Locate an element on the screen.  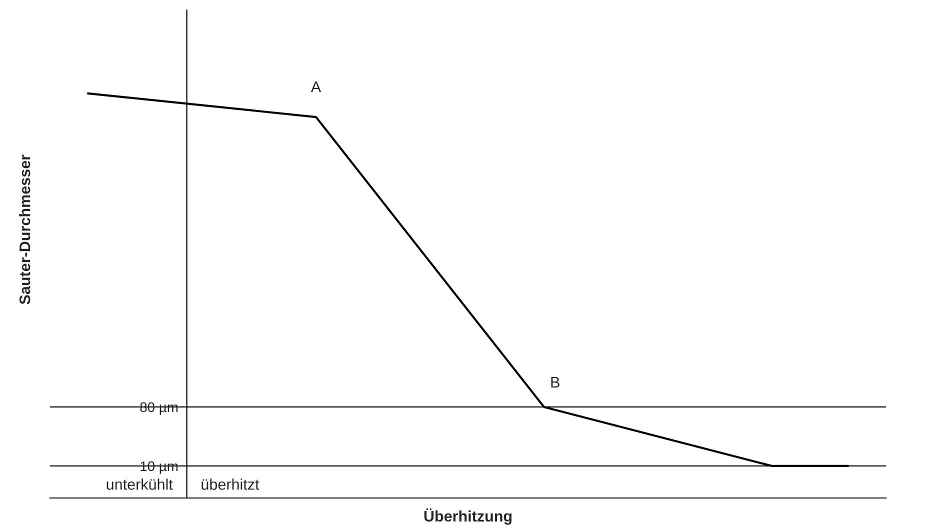
annotation: B is located at coordinates (555, 382).